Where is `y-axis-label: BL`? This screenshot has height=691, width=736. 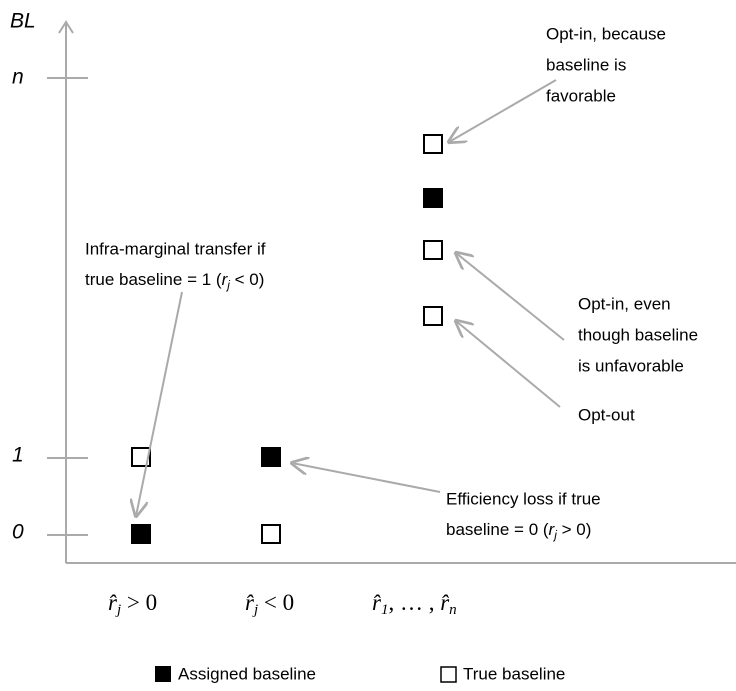
y-axis-label: BL is located at coordinates (23, 21).